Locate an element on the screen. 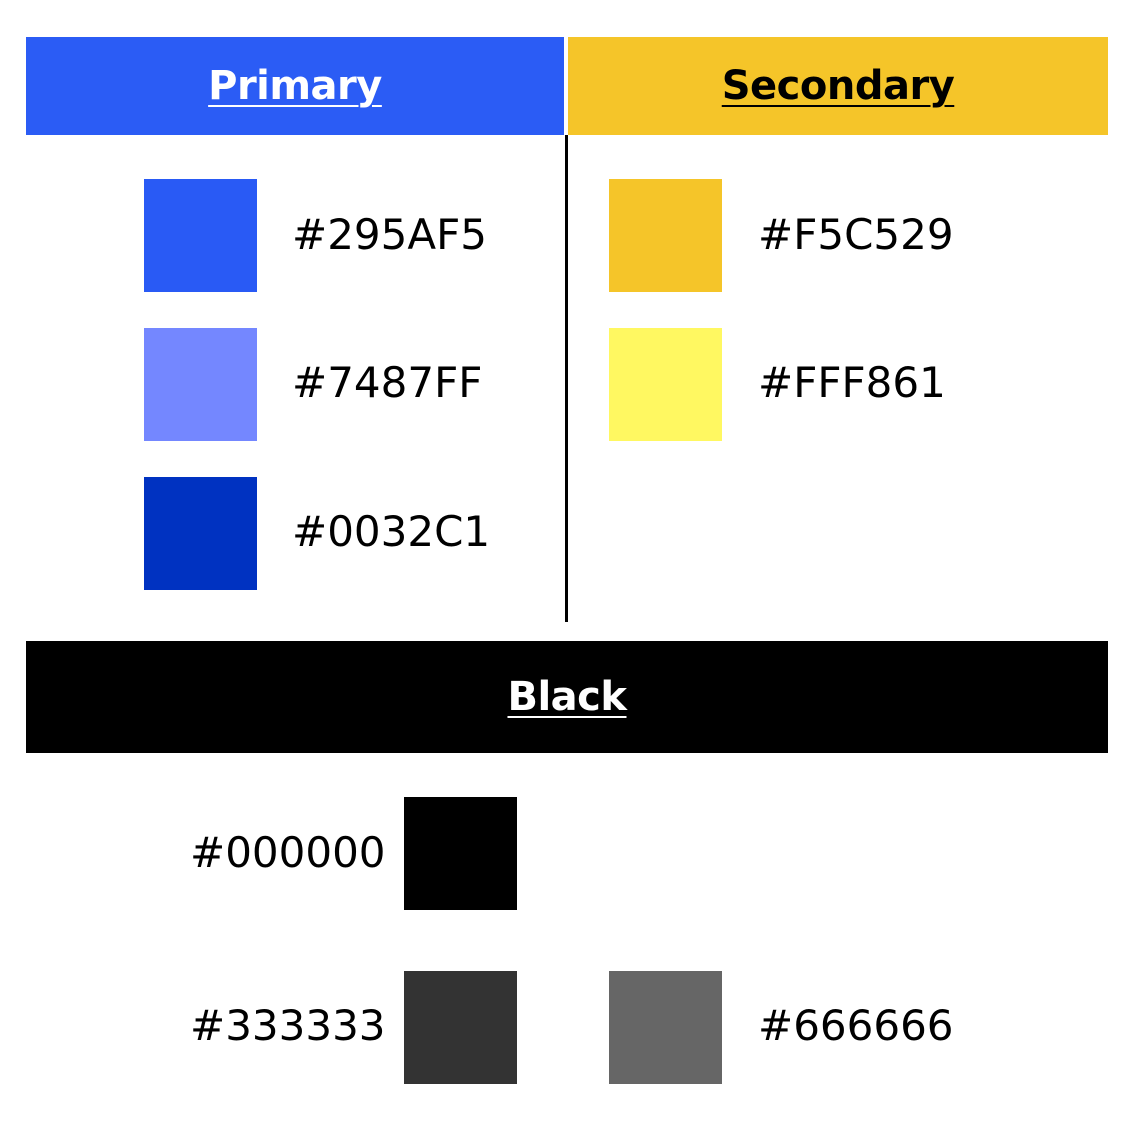 Image resolution: width=1134 pixels, height=1121 pixels. column-divider is located at coordinates (566, 378).